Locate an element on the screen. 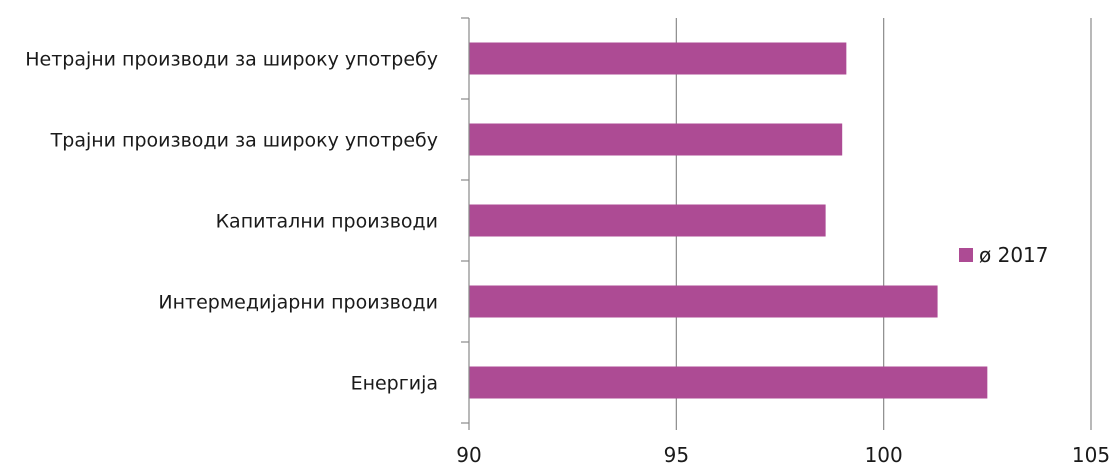 This screenshot has width=1113, height=468. category-label-5: Енергија is located at coordinates (394, 384).